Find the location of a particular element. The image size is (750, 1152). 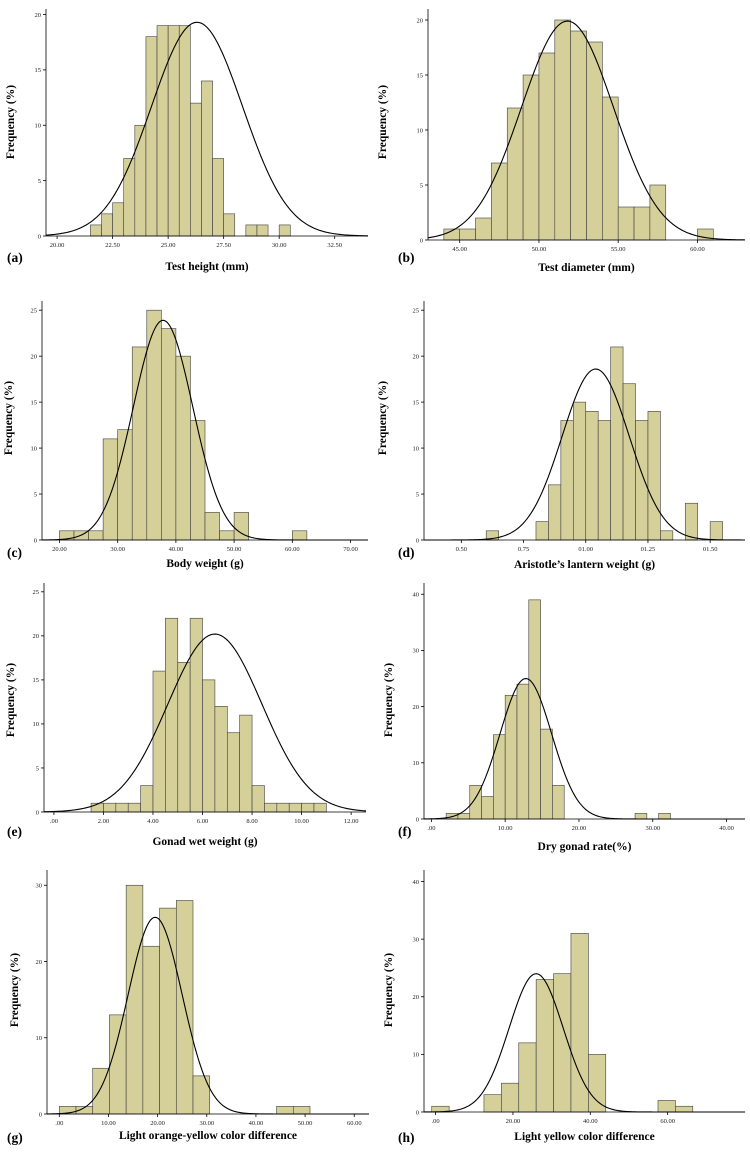

x-tick-label: 27.50 is located at coordinates (223, 245).